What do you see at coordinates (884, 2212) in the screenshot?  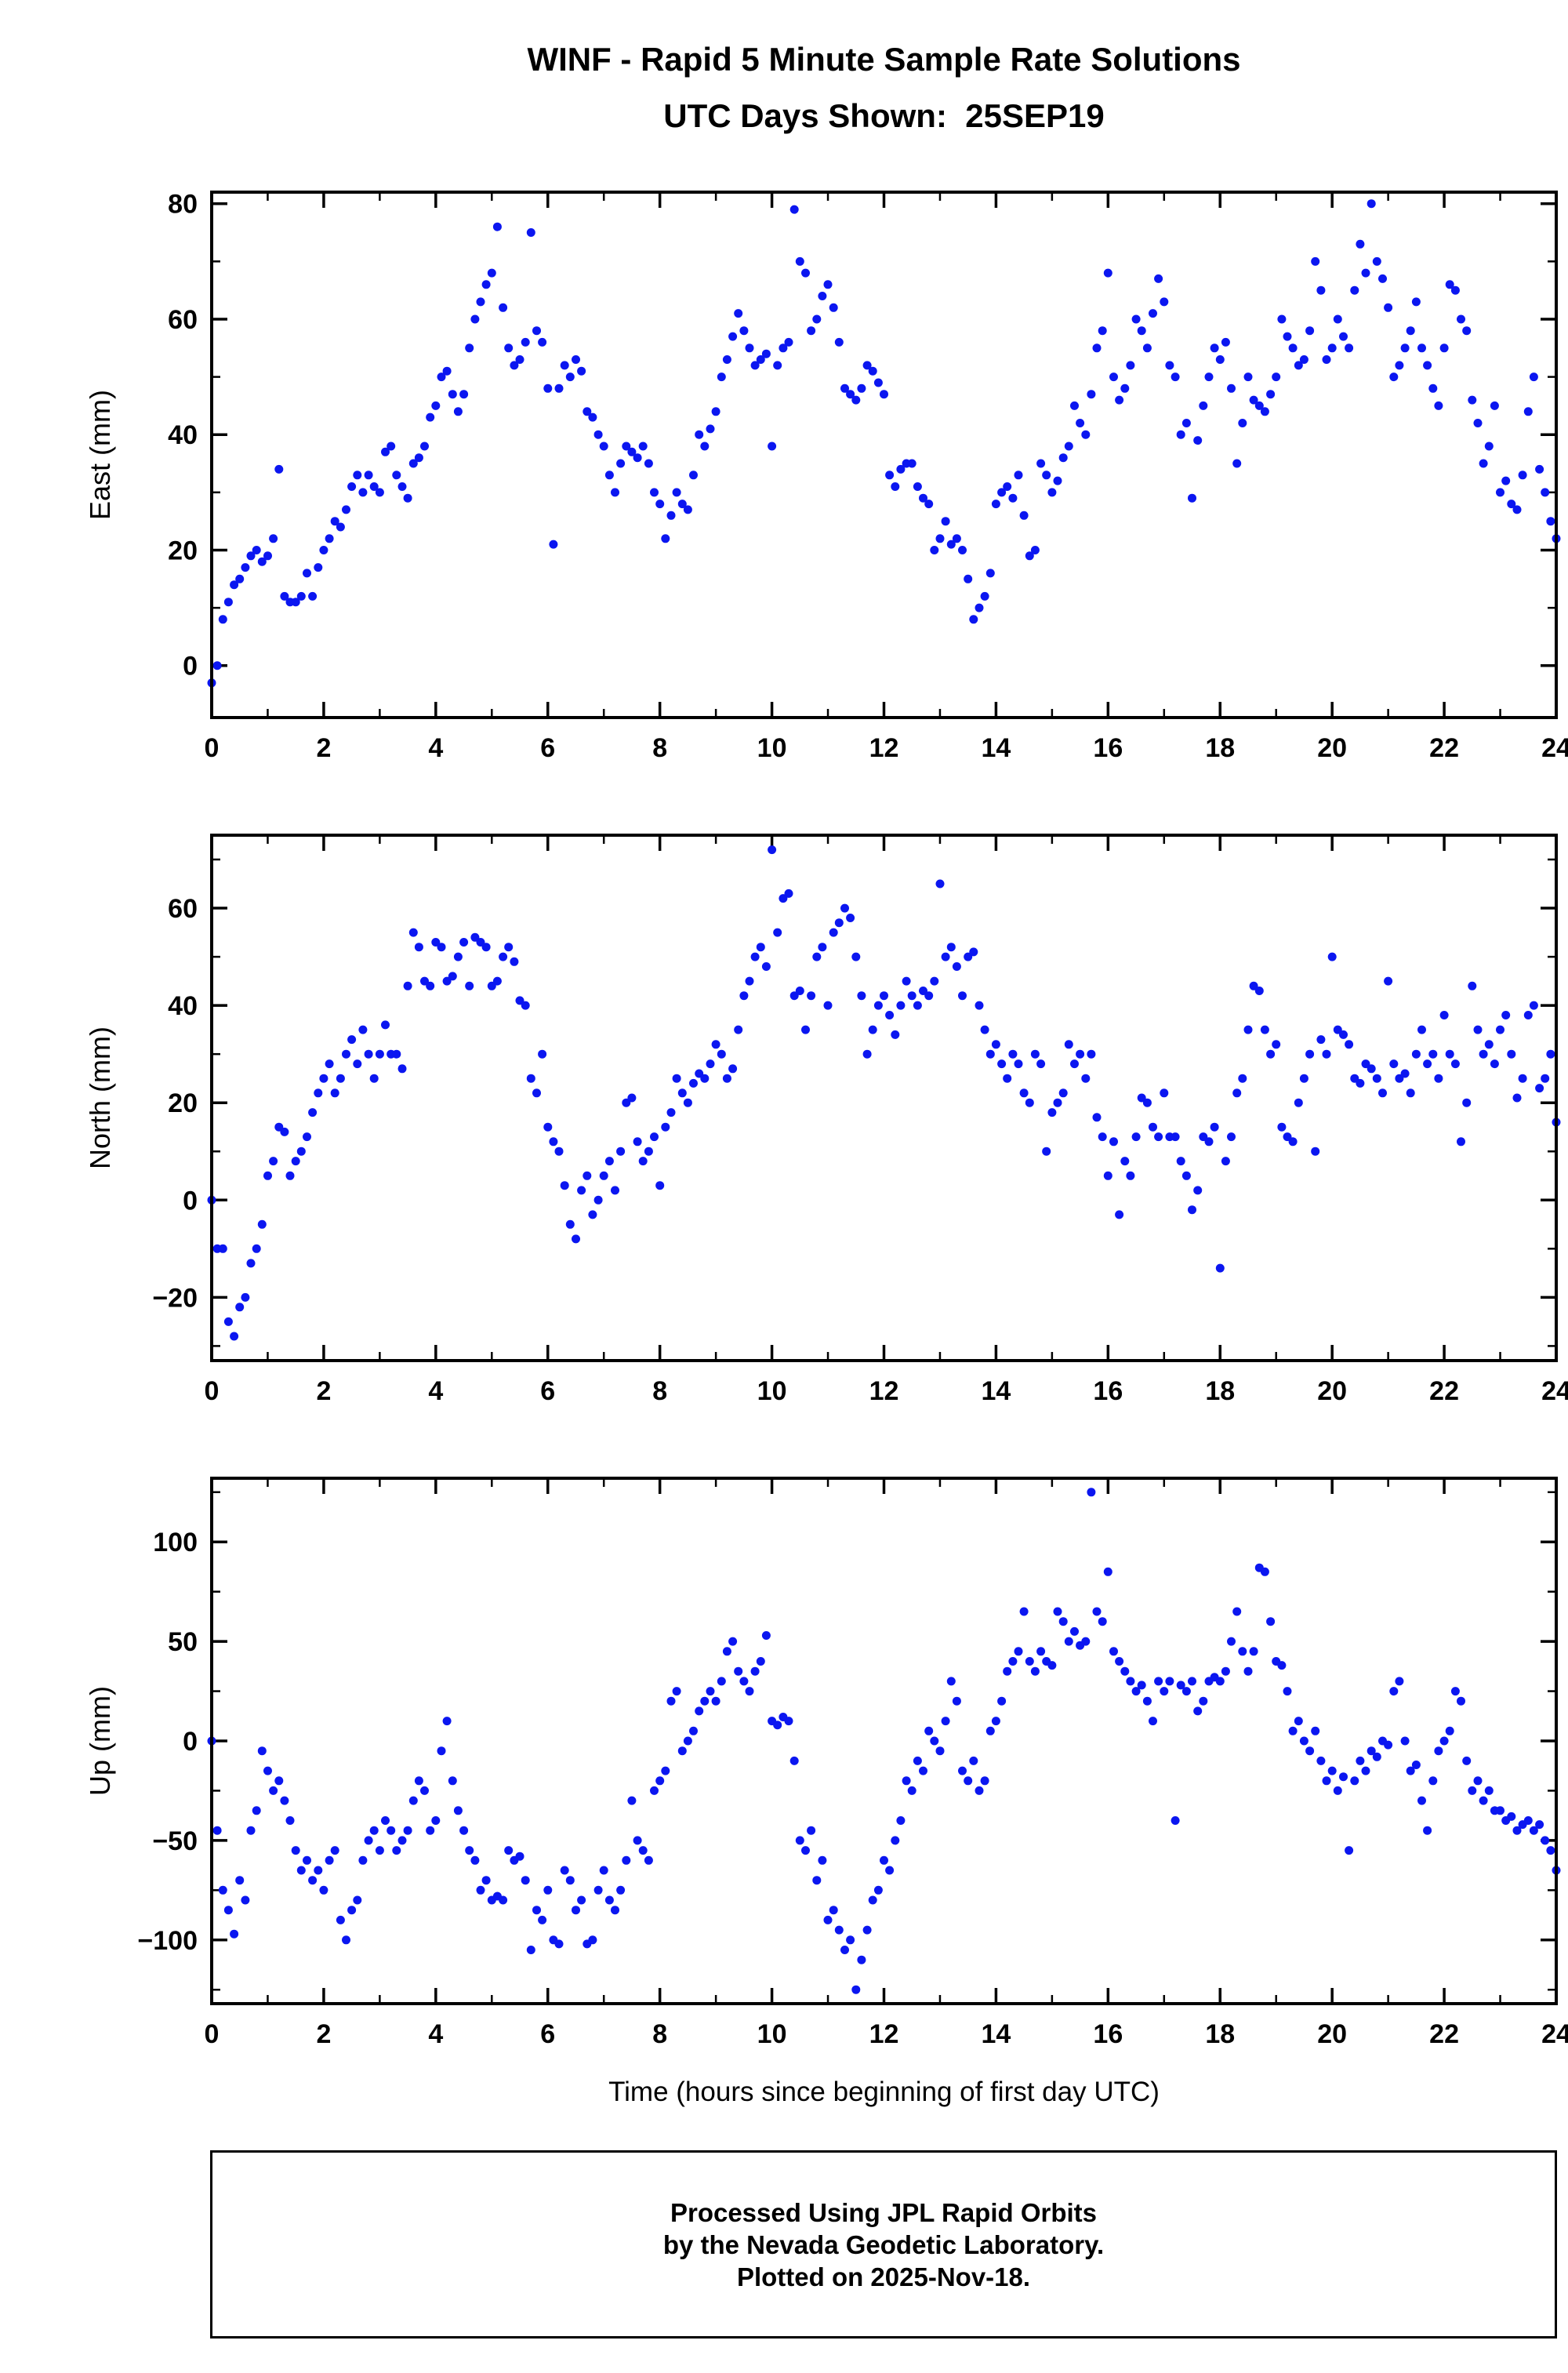 I see `processing-note-line1: Processed Using JPL Rapid Orbits` at bounding box center [884, 2212].